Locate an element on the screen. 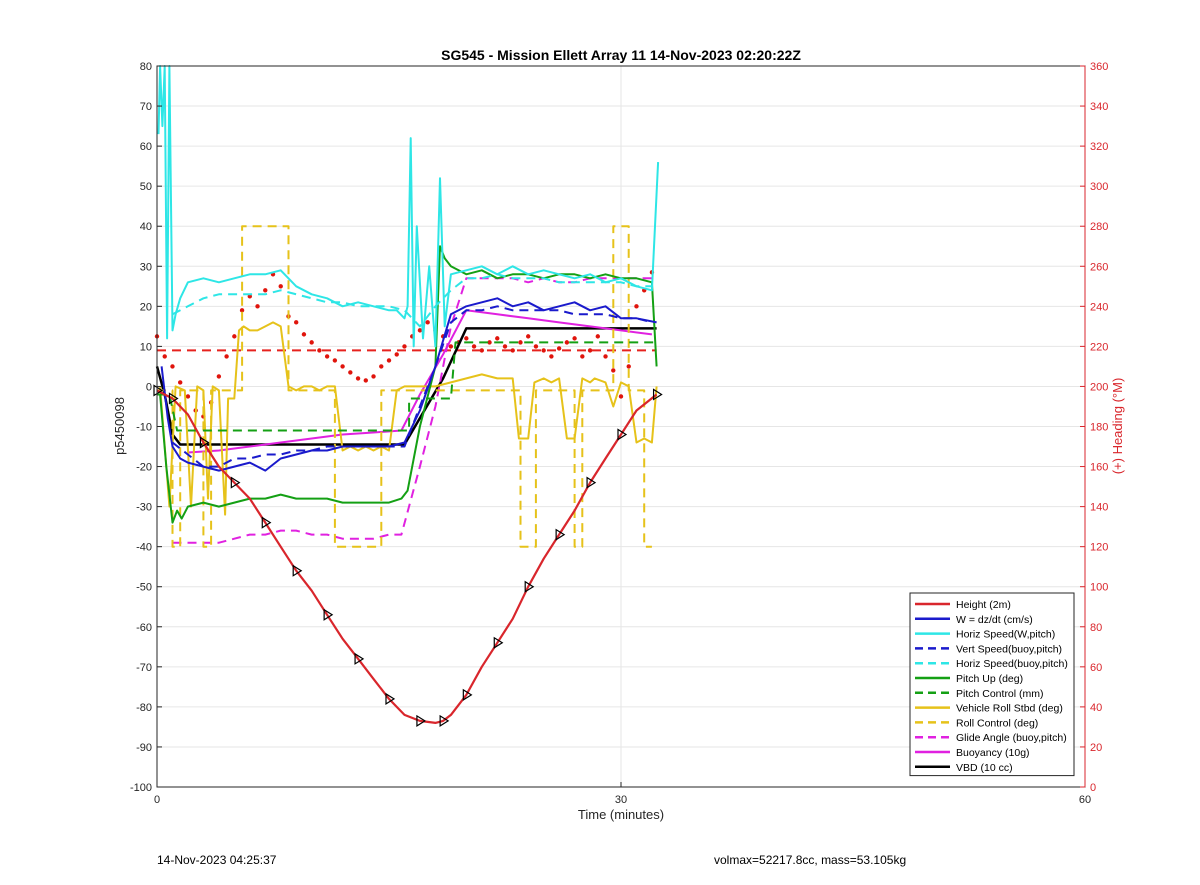 The height and width of the screenshot is (885, 1200). legend-label: Buoyancy (10g) is located at coordinates (993, 753).